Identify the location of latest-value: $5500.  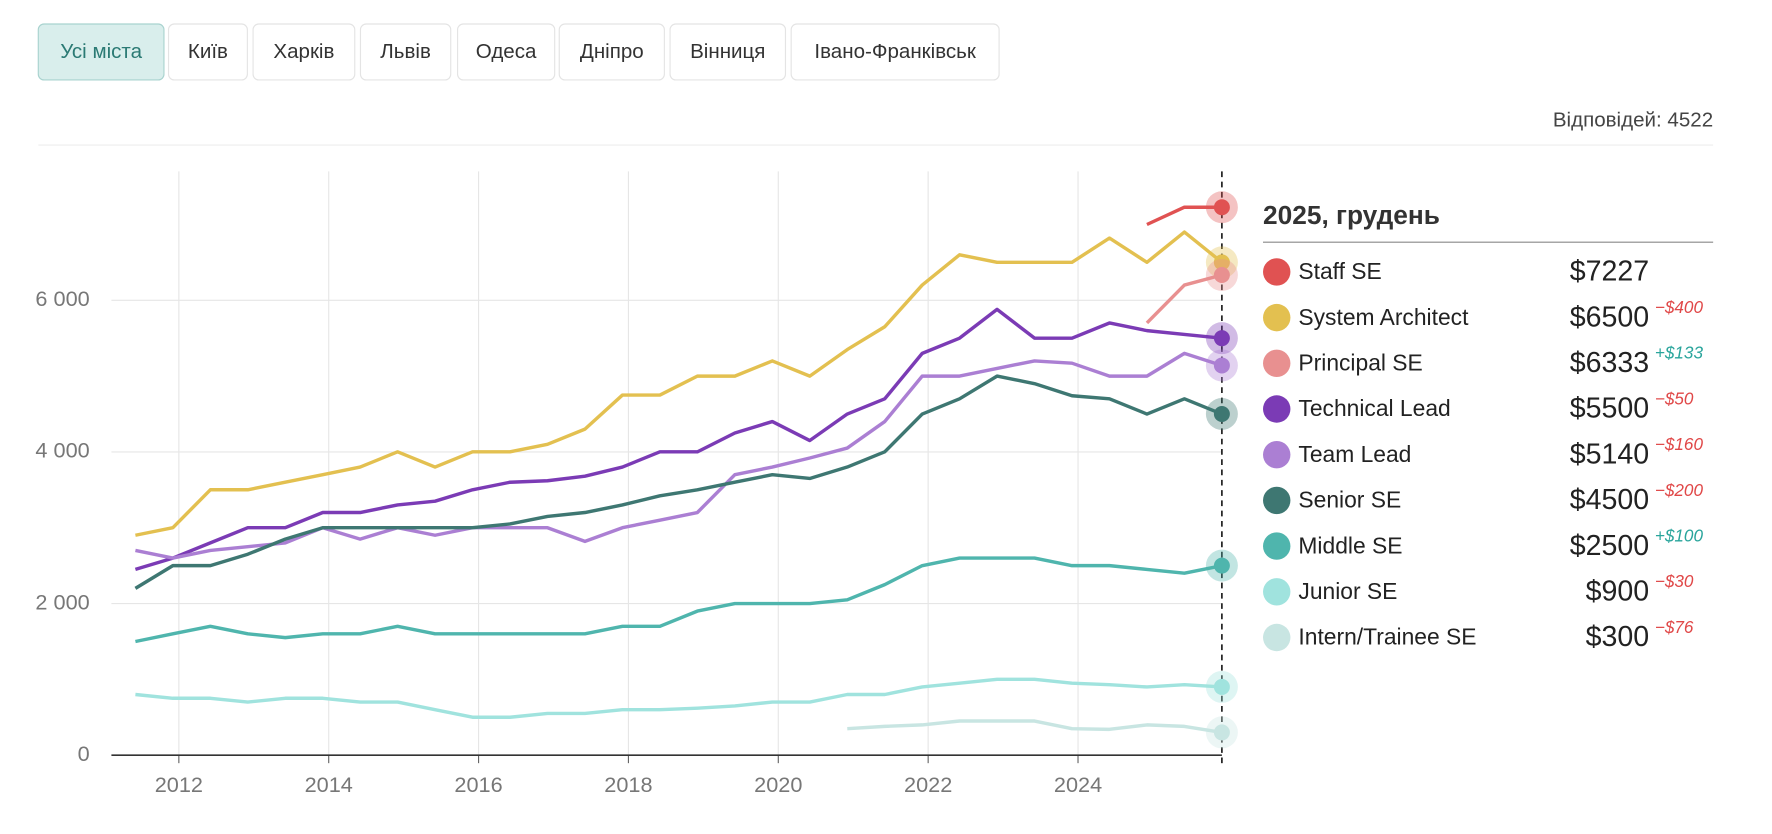
(1609, 409).